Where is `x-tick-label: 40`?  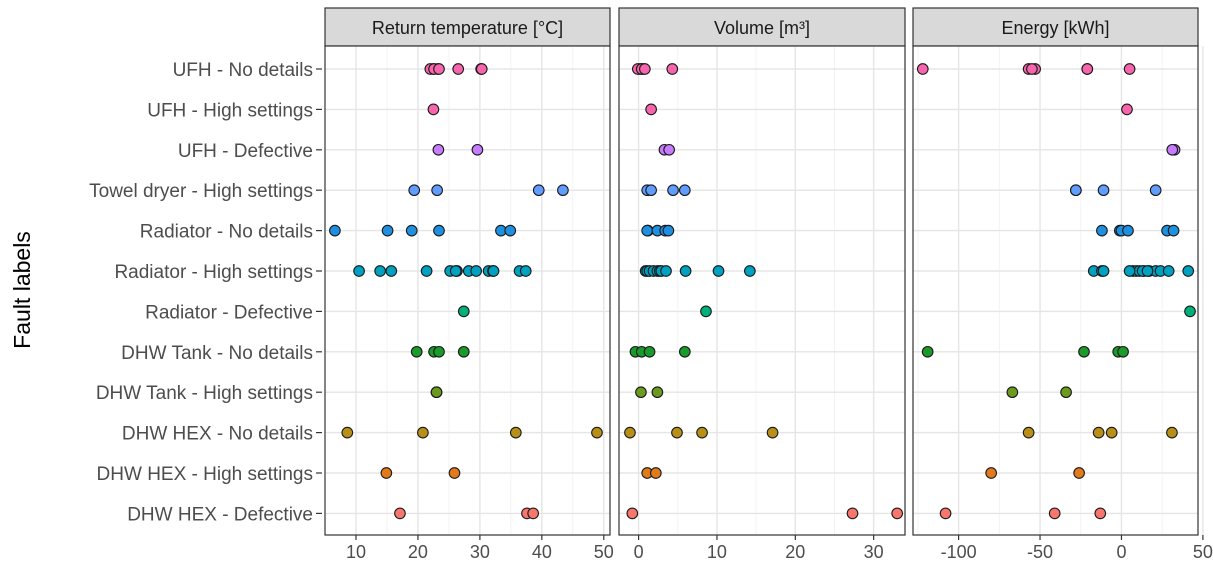 x-tick-label: 40 is located at coordinates (542, 552).